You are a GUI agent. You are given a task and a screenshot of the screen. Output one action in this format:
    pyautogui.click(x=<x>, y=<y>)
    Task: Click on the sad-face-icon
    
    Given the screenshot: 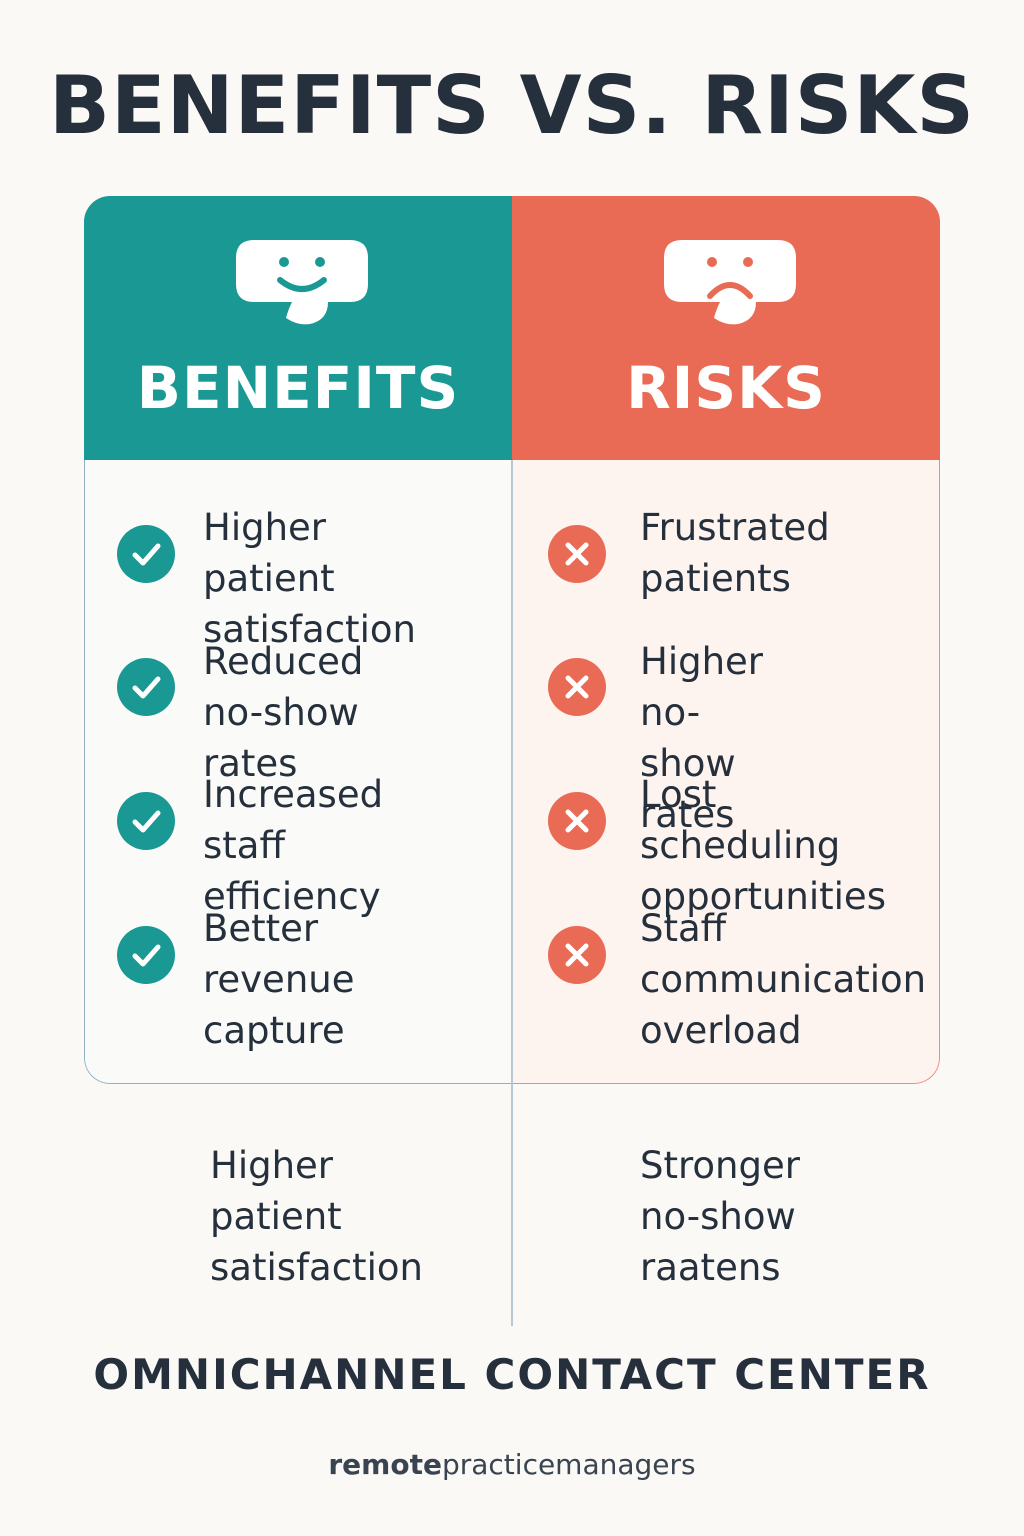 What is the action you would take?
    pyautogui.click(x=730, y=282)
    